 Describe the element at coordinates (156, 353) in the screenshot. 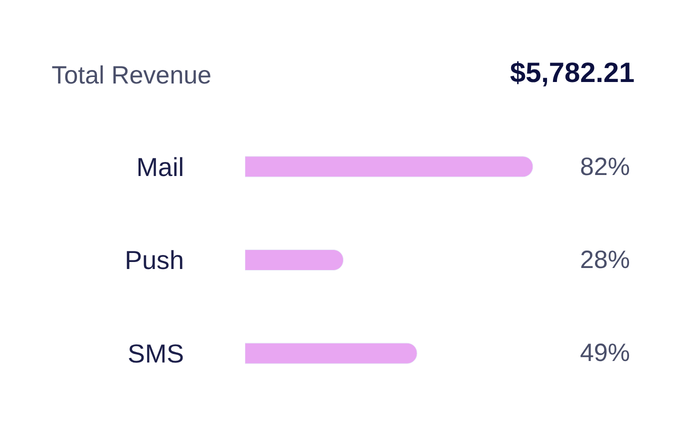

I see `y-tick-label: SMS` at that location.